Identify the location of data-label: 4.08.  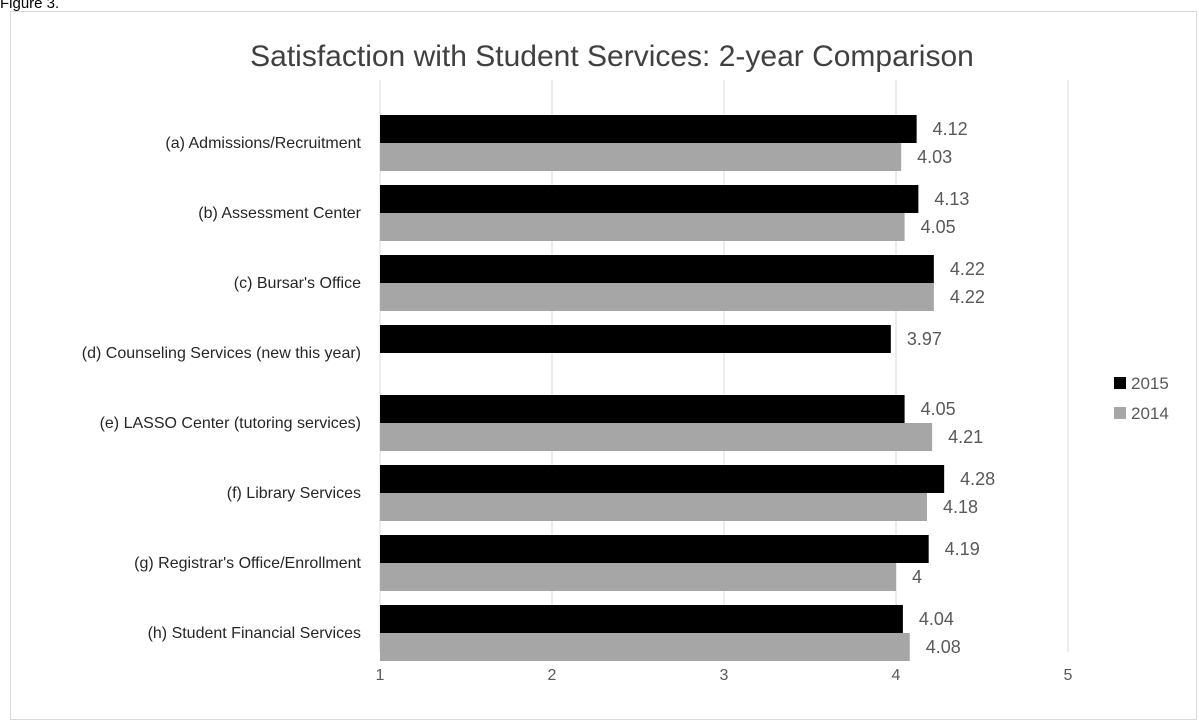
(943, 647).